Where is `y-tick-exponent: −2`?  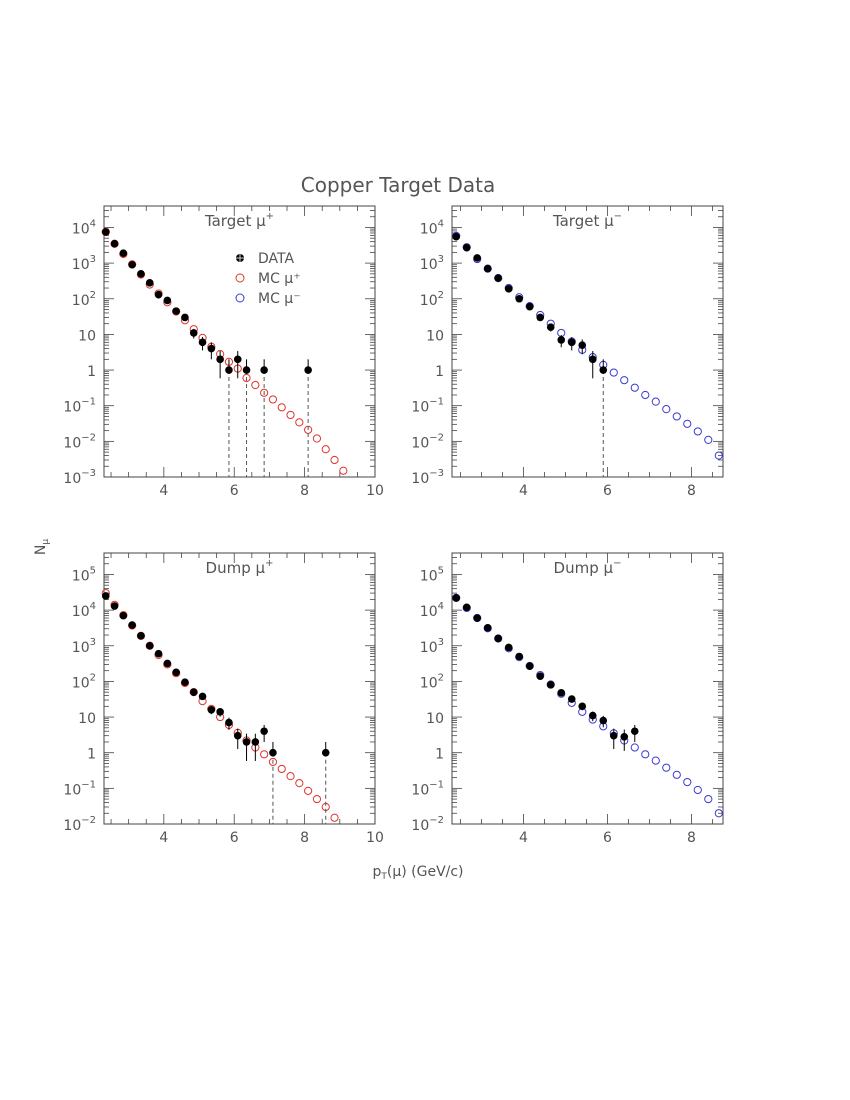 y-tick-exponent: −2 is located at coordinates (436, 820).